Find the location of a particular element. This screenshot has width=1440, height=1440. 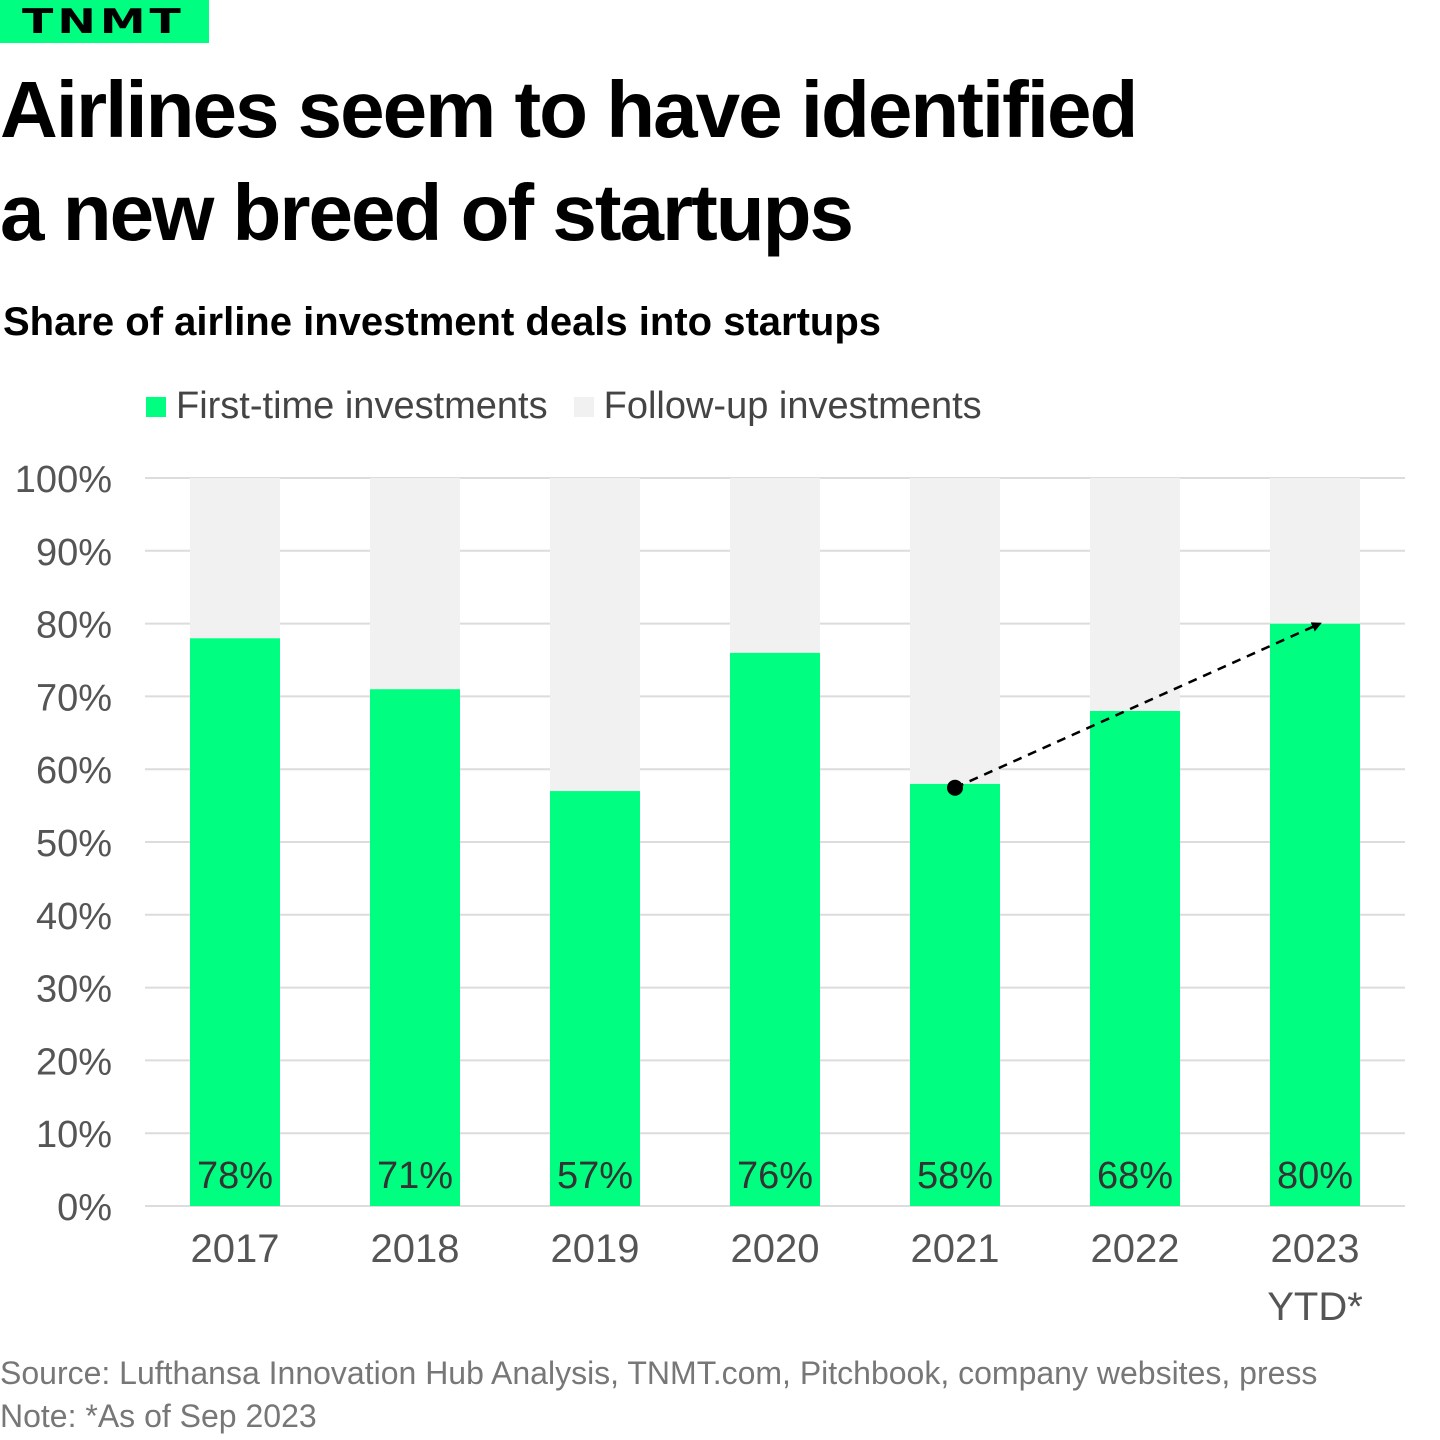

y-tick-label: 40% is located at coordinates (74, 917).